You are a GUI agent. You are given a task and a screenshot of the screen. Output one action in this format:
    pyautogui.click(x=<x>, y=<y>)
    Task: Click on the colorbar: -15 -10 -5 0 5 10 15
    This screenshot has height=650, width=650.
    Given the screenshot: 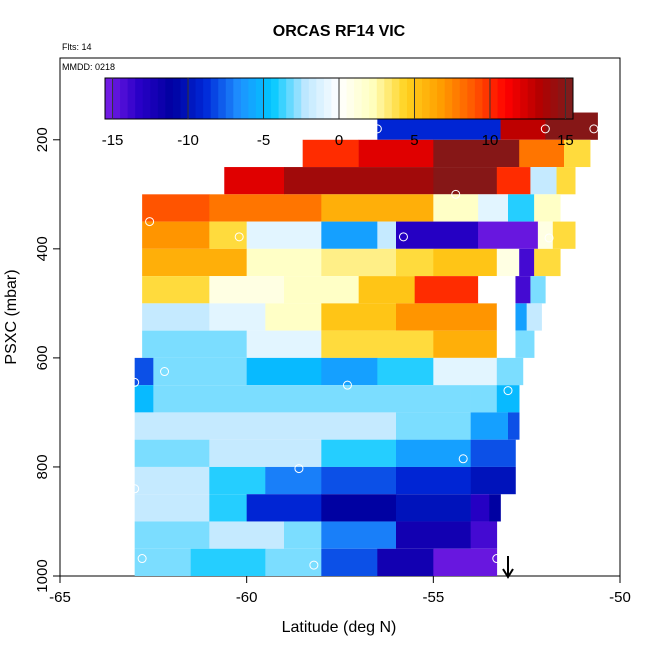 What is the action you would take?
    pyautogui.click(x=338, y=113)
    